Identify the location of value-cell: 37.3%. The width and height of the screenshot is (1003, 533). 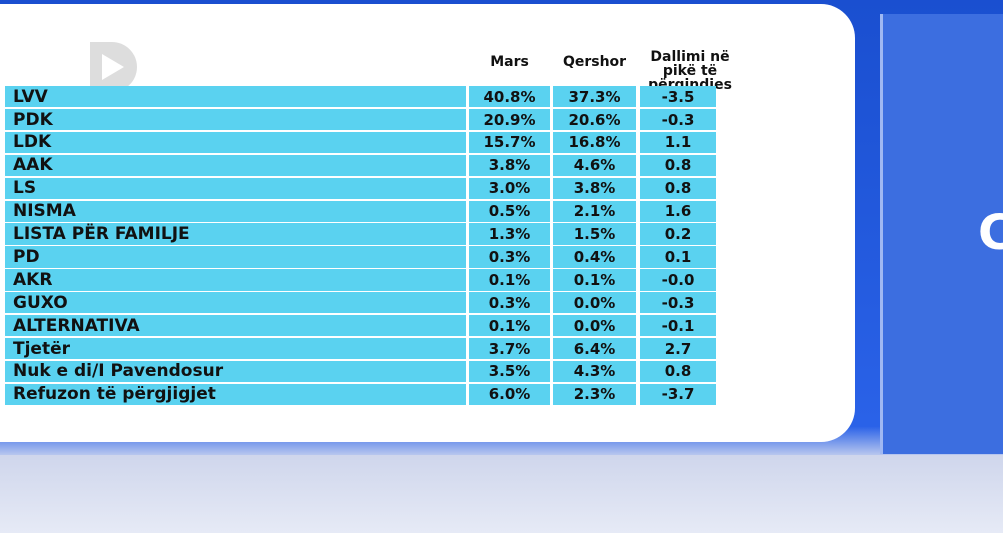
(594, 97).